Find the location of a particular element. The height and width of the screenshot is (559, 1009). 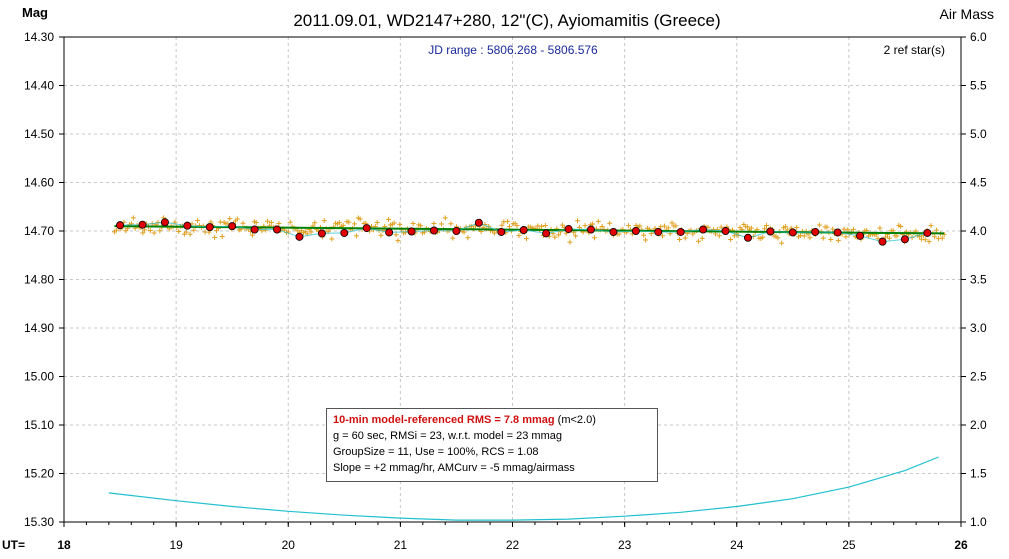

jd-range-label: JD range : 5806.268 - 5806.576 is located at coordinates (513, 50).